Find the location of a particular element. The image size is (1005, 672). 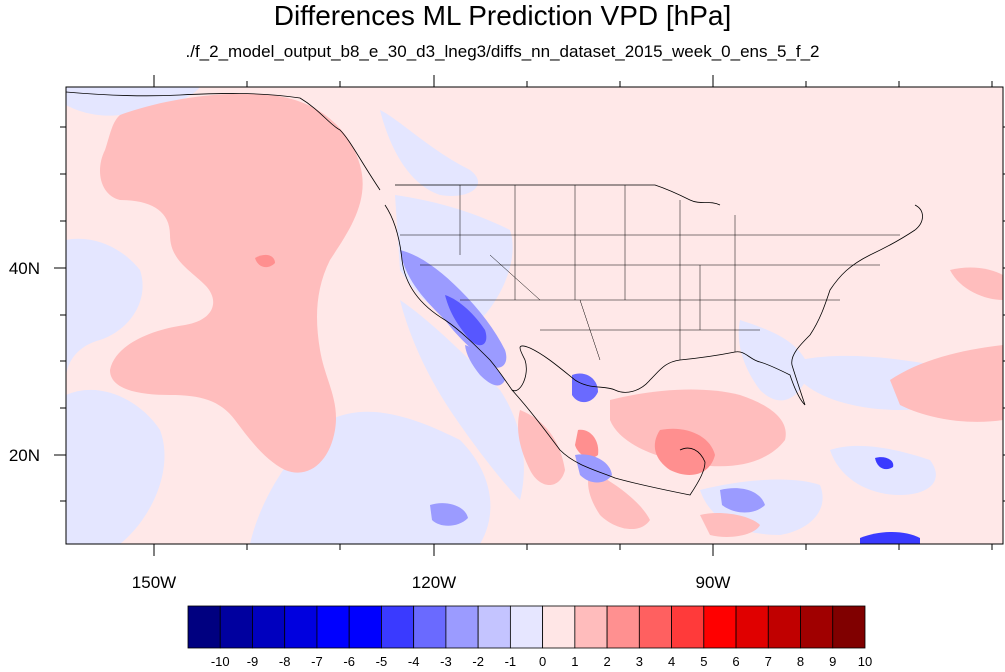

nova-scotia-red-region is located at coordinates (976, 283).